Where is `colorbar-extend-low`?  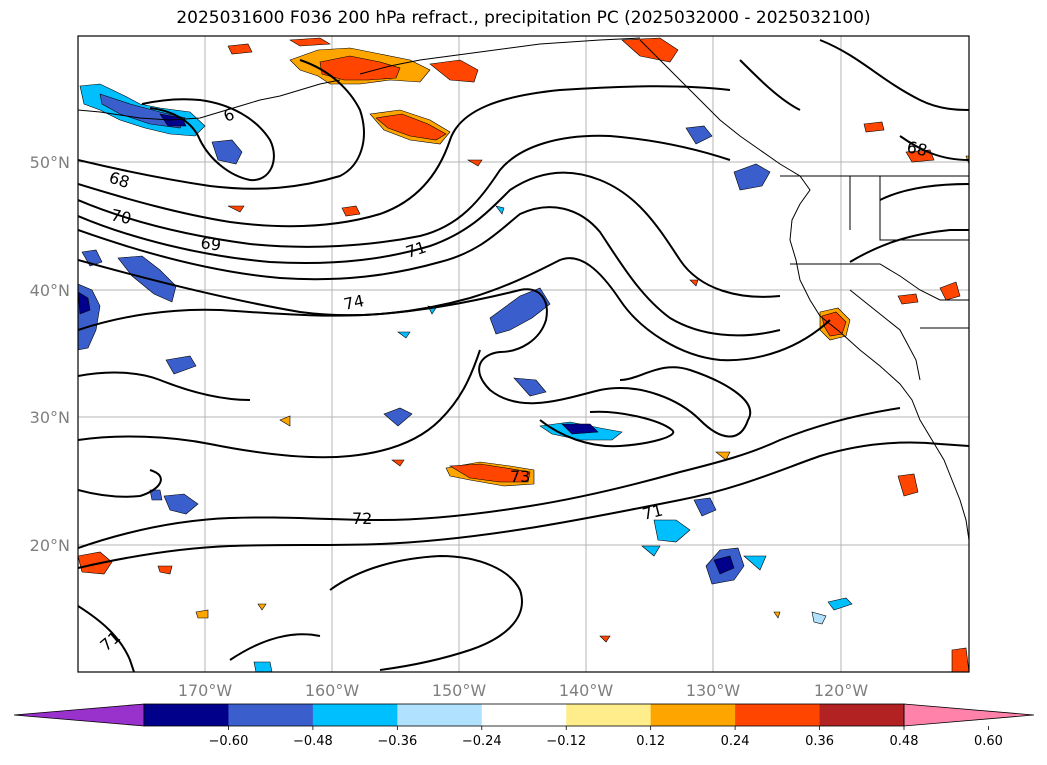 colorbar-extend-low is located at coordinates (79, 715).